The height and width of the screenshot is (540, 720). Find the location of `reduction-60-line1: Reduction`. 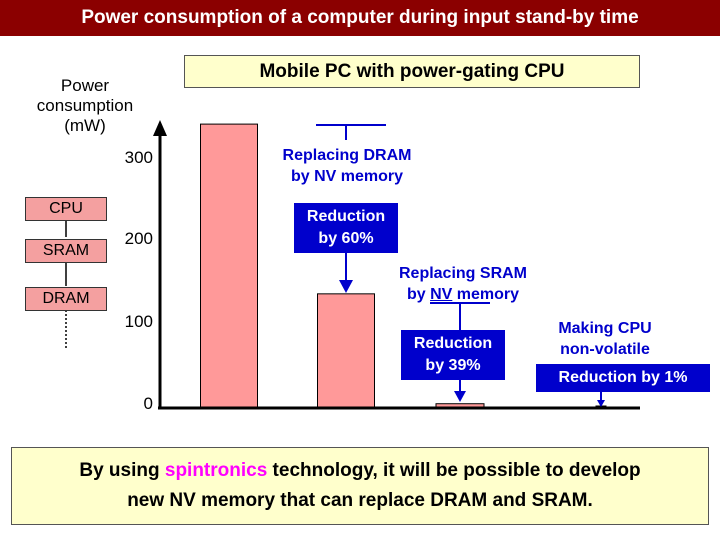

reduction-60-line1: Reduction is located at coordinates (346, 216).